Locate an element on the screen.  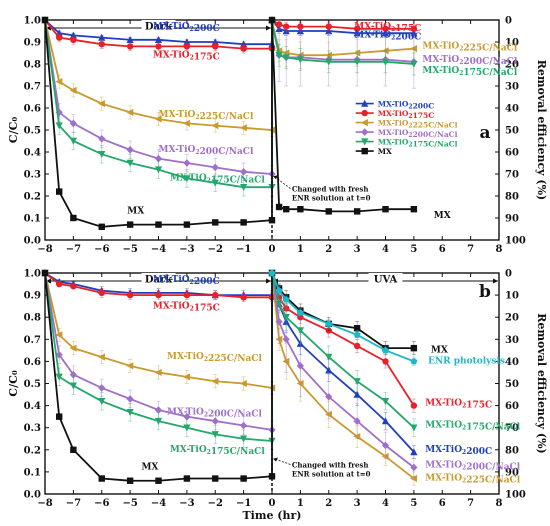
panel-b-y-tick-label: 0.2 is located at coordinates (32, 450).